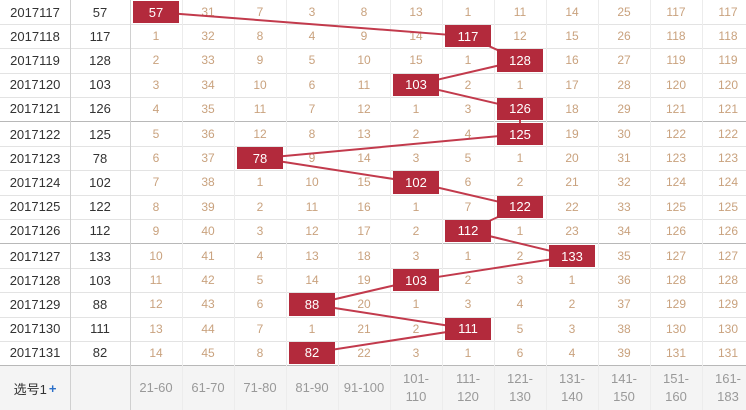 The width and height of the screenshot is (746, 410). I want to click on miss-count: 118, so click(728, 36).